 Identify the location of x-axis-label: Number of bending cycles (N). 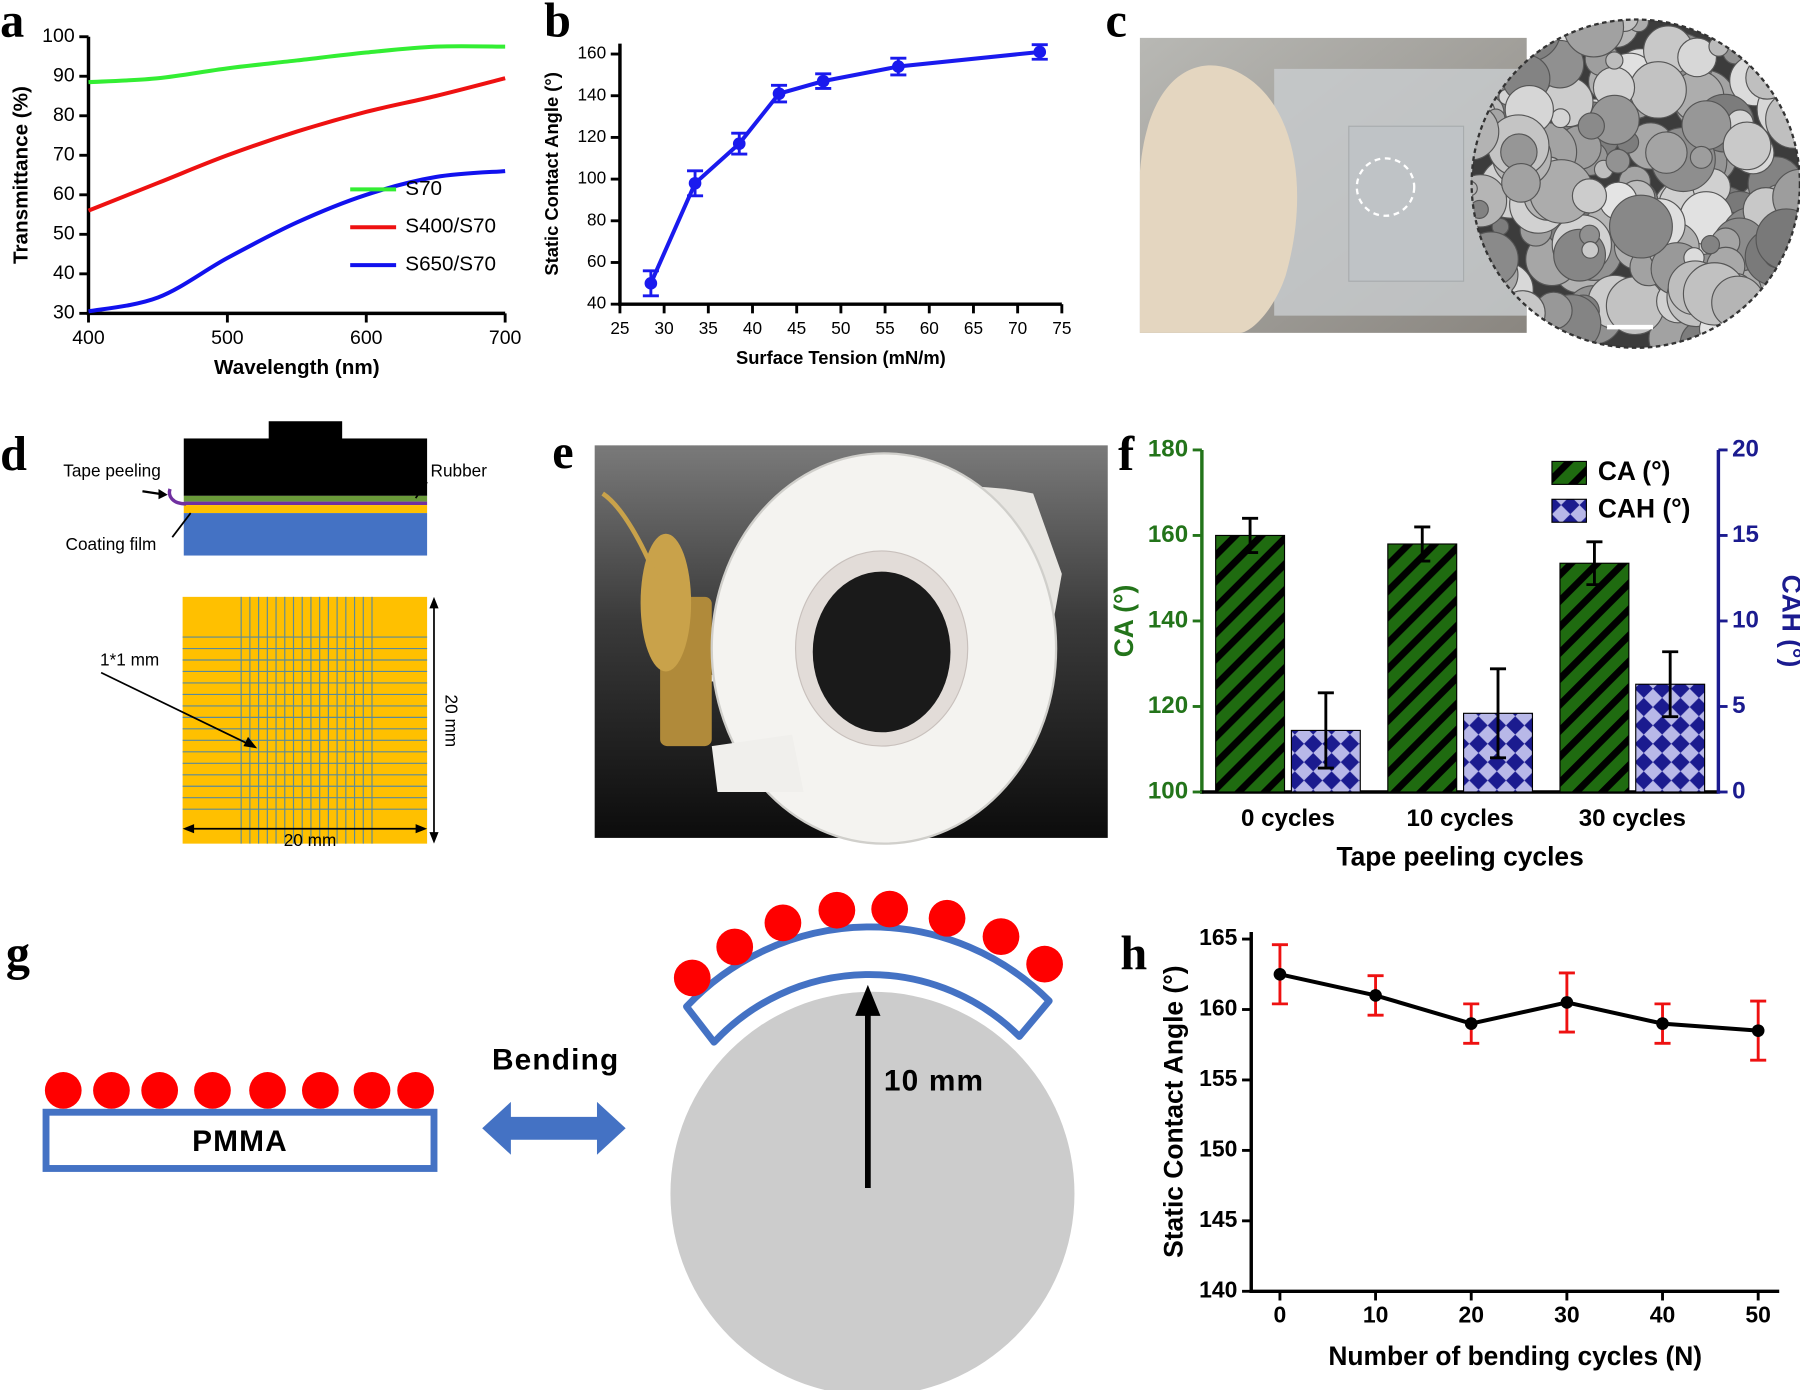
(1515, 1356).